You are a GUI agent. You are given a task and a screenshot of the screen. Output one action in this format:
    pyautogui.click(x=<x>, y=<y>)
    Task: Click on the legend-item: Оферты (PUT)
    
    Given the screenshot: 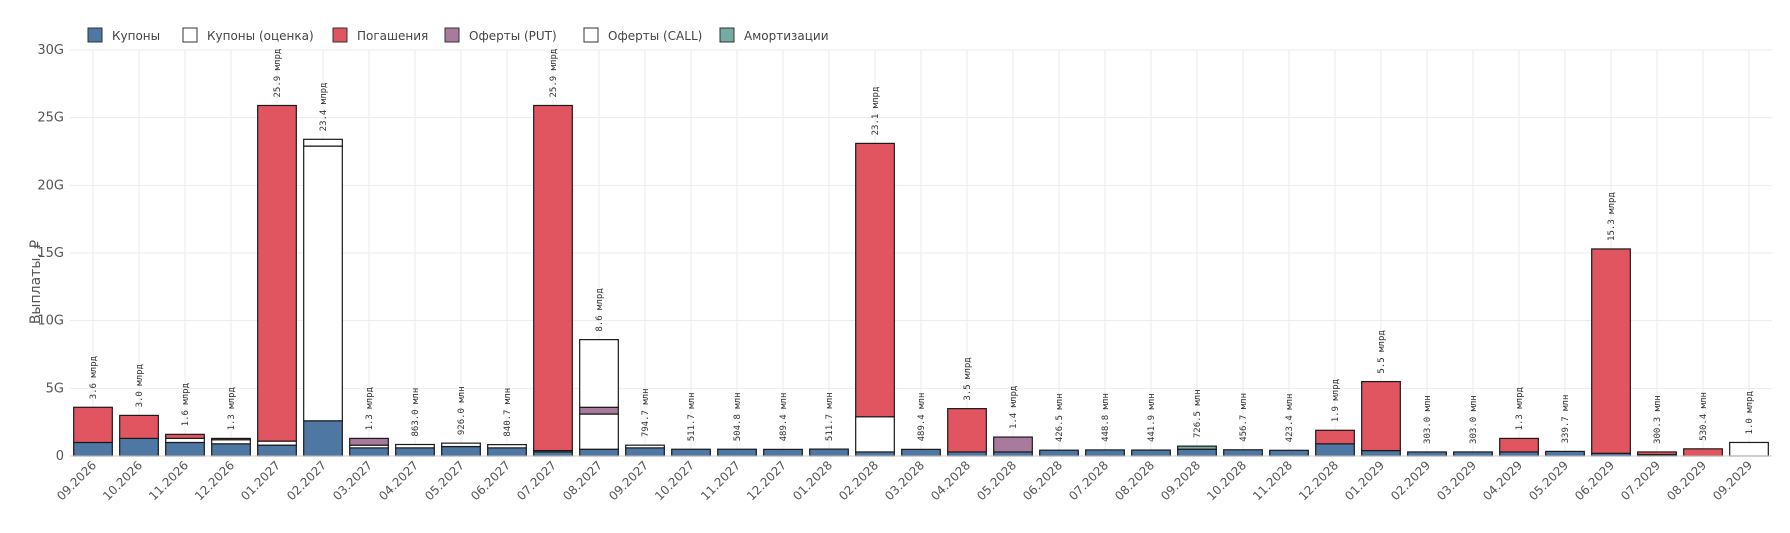 What is the action you would take?
    pyautogui.click(x=500, y=35)
    